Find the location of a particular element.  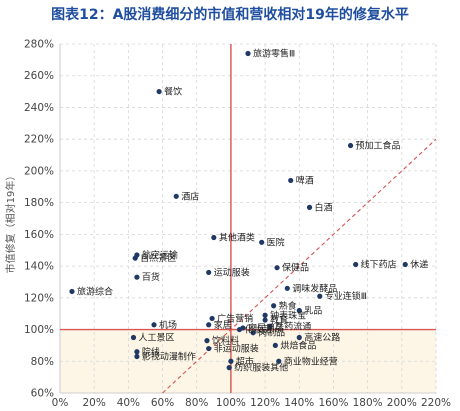

x-tick-label: 80% is located at coordinates (196, 403).